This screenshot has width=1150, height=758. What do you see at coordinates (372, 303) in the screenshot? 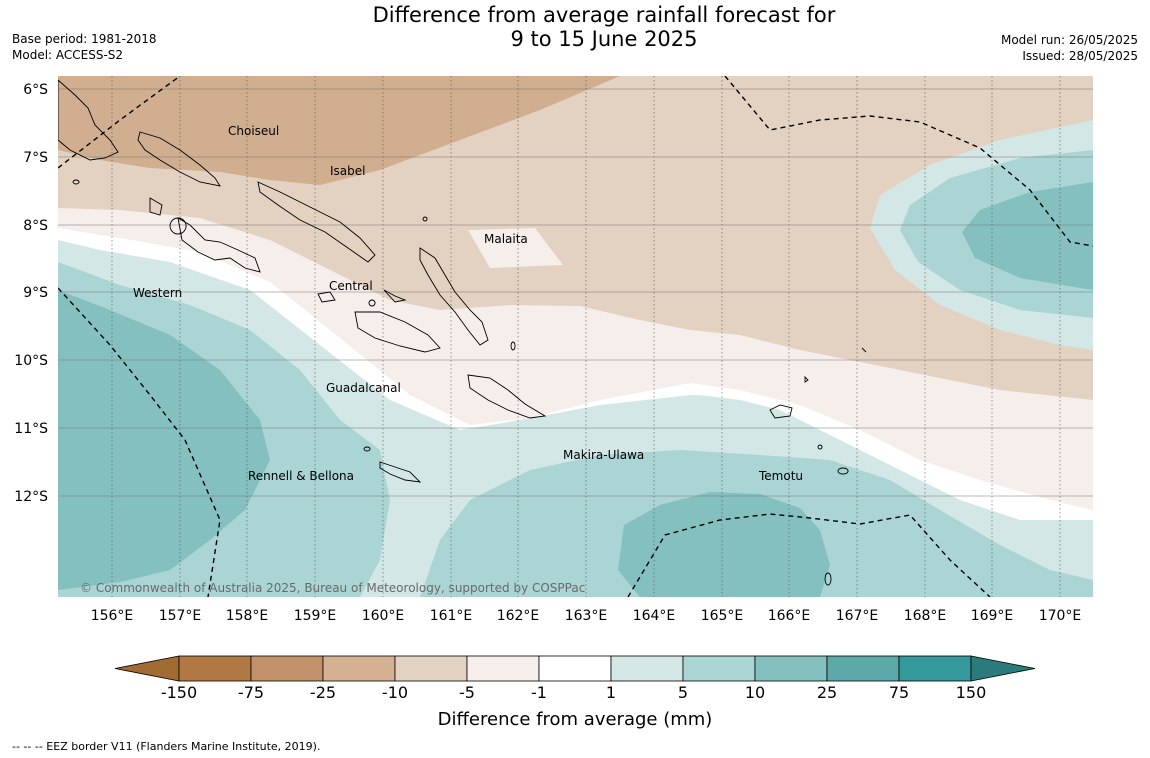
I see `island-savo` at bounding box center [372, 303].